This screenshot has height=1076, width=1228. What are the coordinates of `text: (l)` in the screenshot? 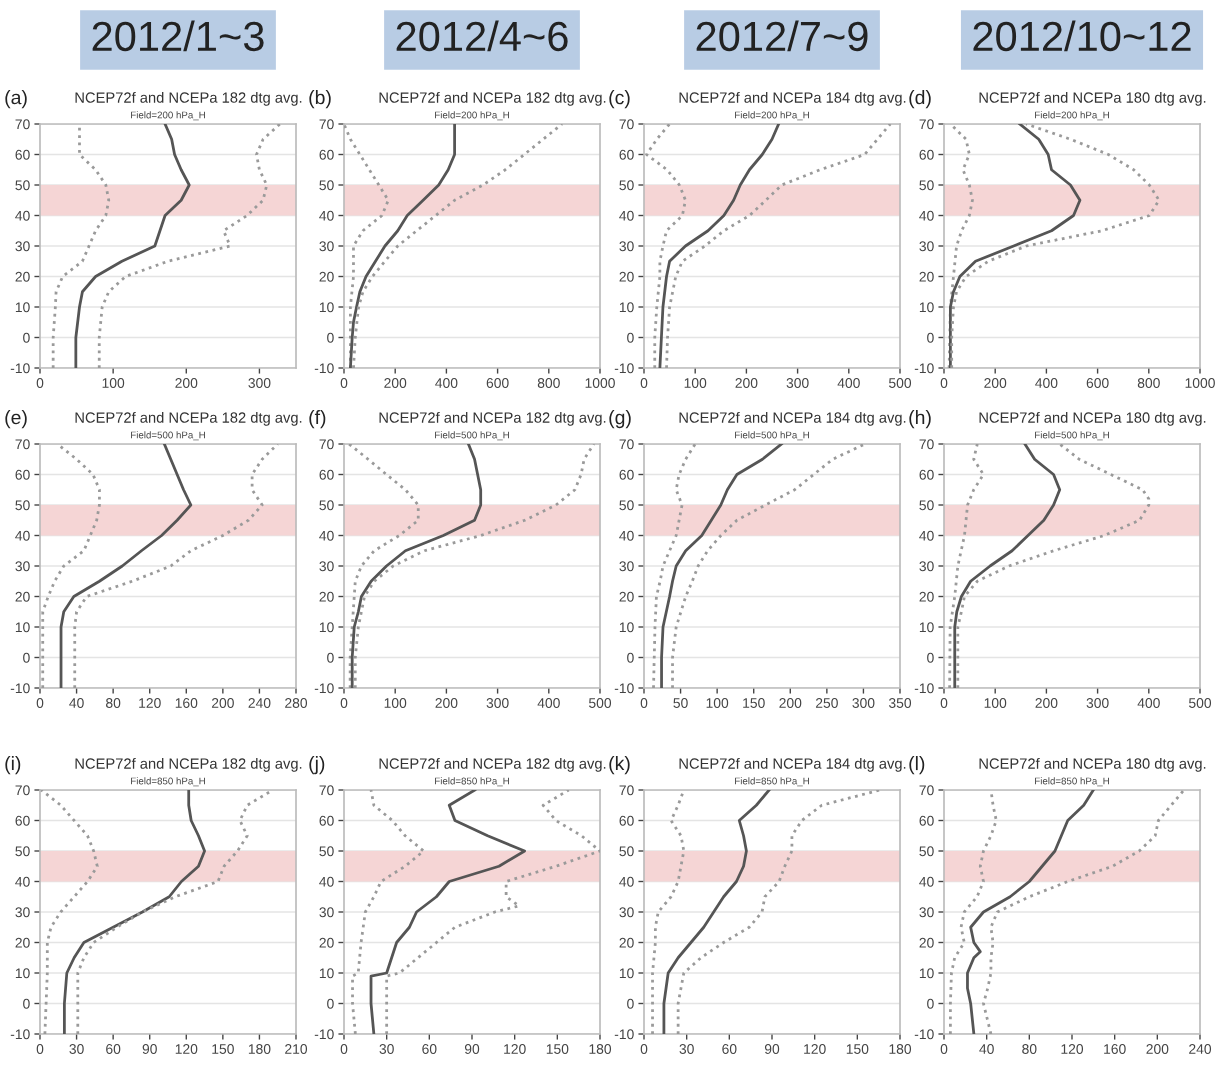 It's located at (917, 765).